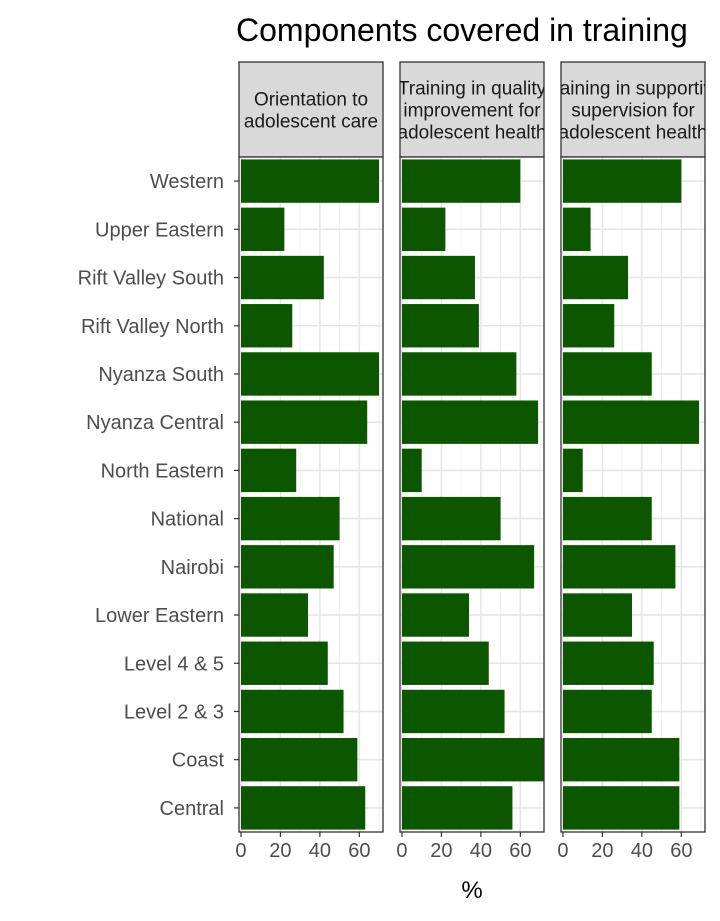 The height and width of the screenshot is (921, 720). What do you see at coordinates (472, 89) in the screenshot?
I see `facet-strip-label: Training in quality` at bounding box center [472, 89].